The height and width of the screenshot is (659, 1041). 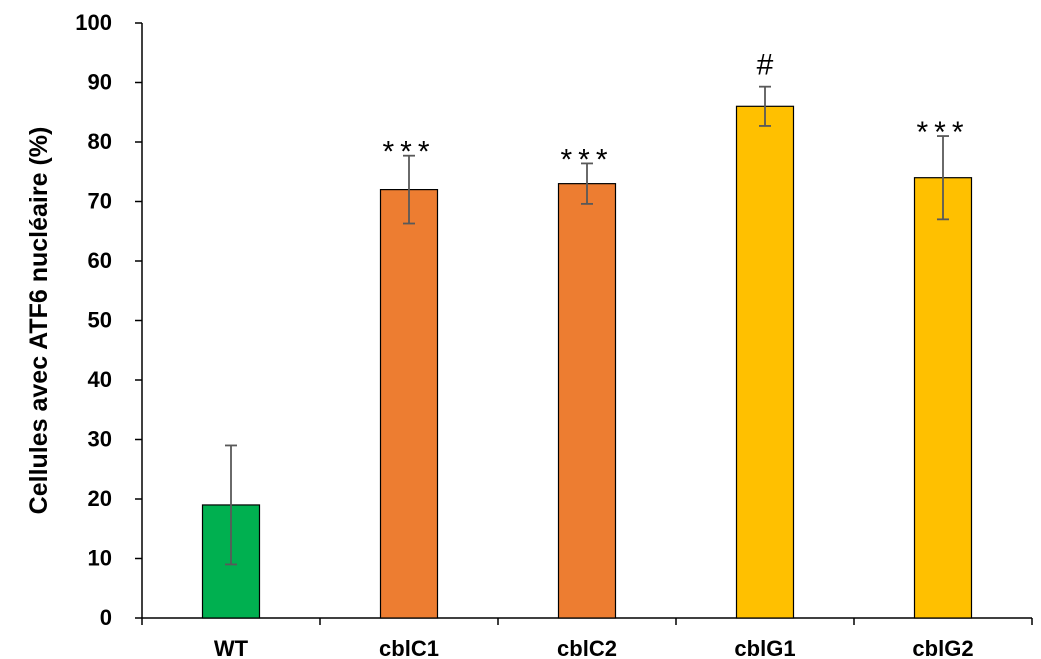 I want to click on y-tick-label: 30, so click(x=100, y=439).